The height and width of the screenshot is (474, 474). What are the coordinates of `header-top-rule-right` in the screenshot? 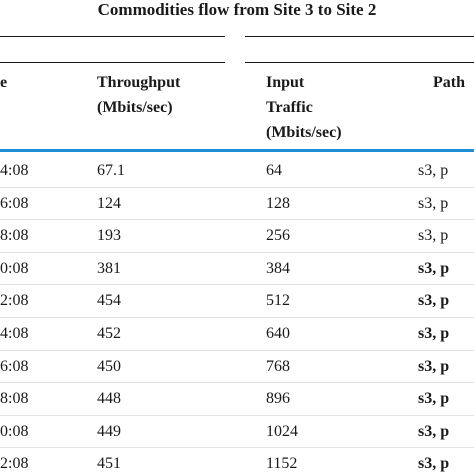 It's located at (359, 36).